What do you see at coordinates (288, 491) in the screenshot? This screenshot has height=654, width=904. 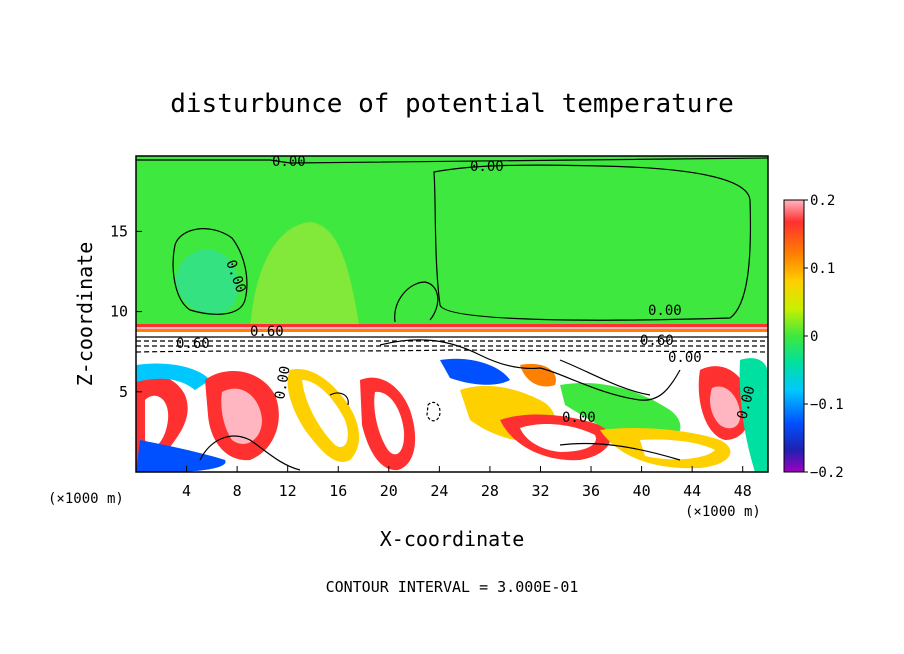 I see `x-tick-label: 12` at bounding box center [288, 491].